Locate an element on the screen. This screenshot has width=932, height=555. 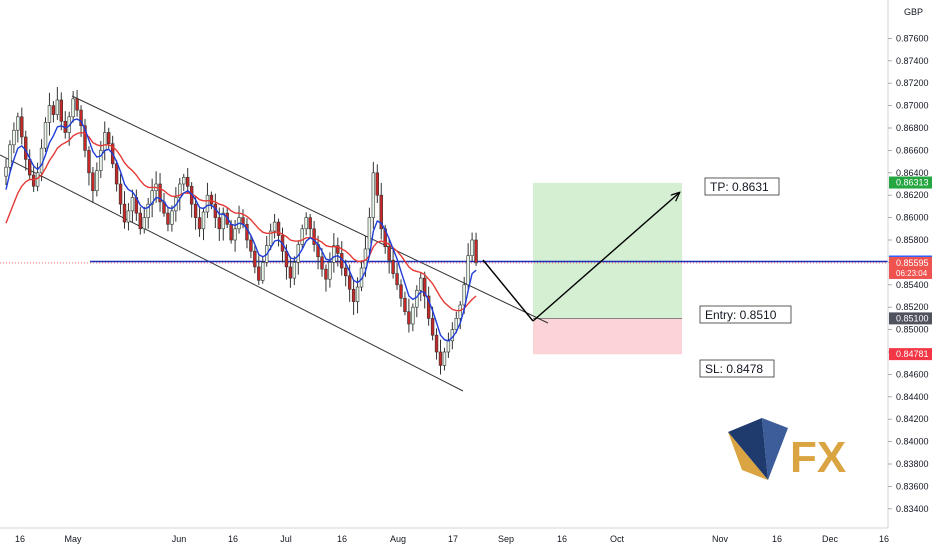
y-tick-label: 0.84400 is located at coordinates (912, 397).